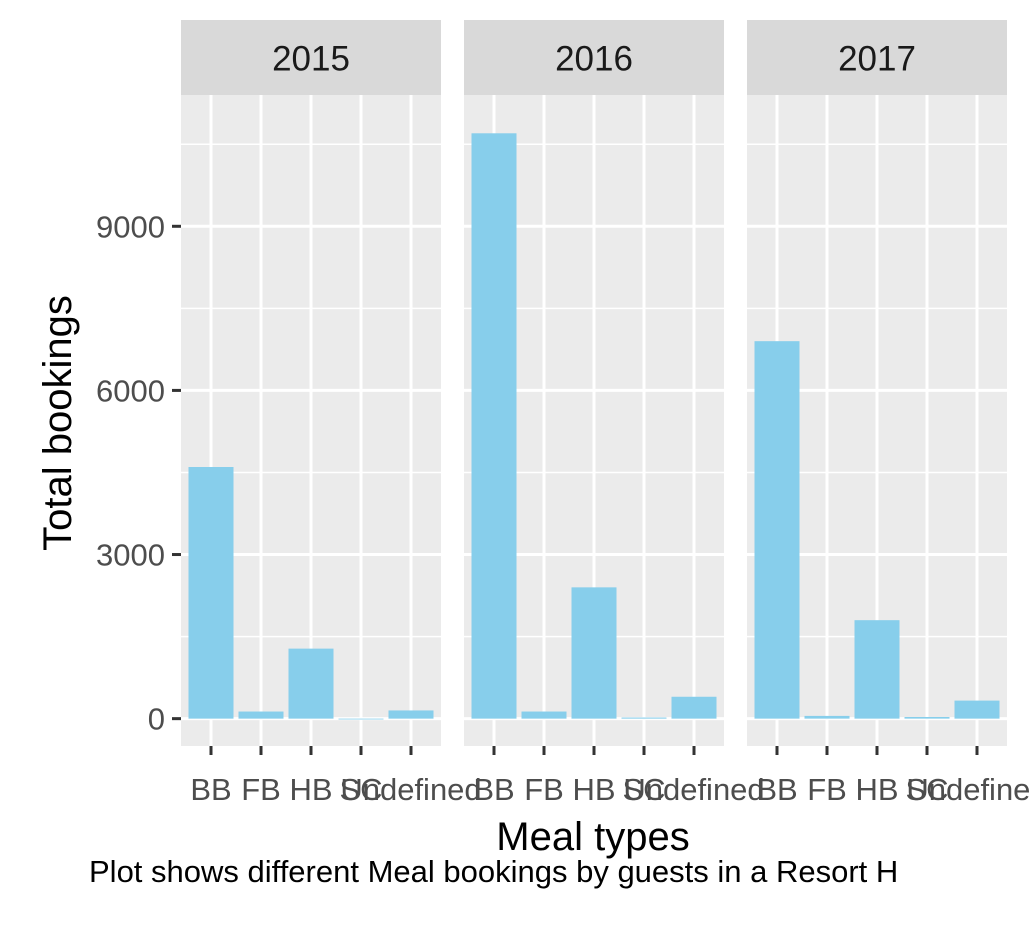  I want to click on y-tick-label: 6000, so click(130, 390).